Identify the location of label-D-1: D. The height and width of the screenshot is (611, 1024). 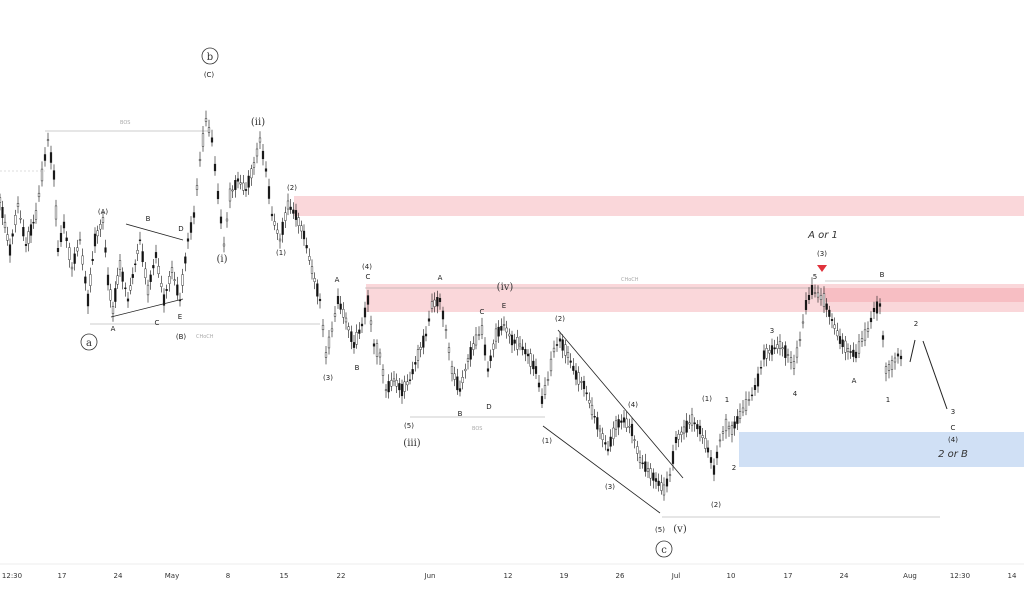
(180, 229).